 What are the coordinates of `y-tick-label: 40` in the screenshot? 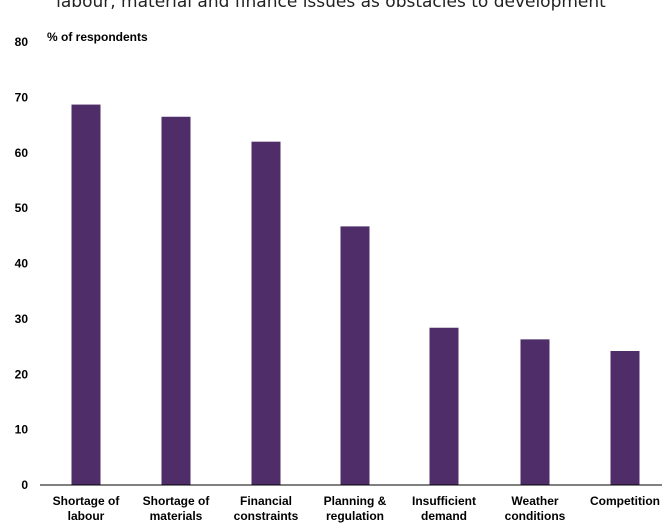 It's located at (22, 264).